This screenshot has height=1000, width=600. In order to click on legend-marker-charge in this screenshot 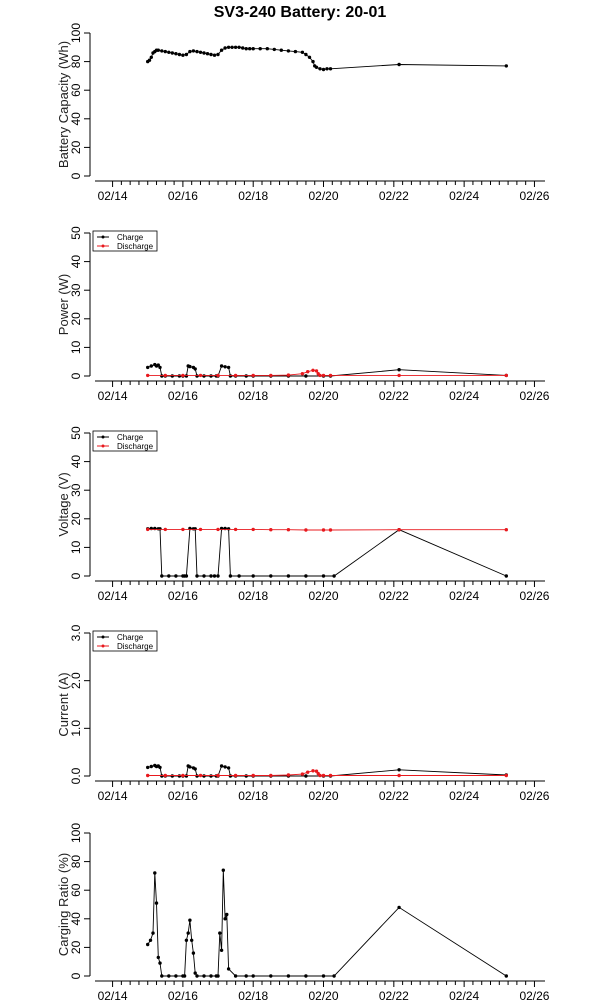, I will do `click(103, 437)`.